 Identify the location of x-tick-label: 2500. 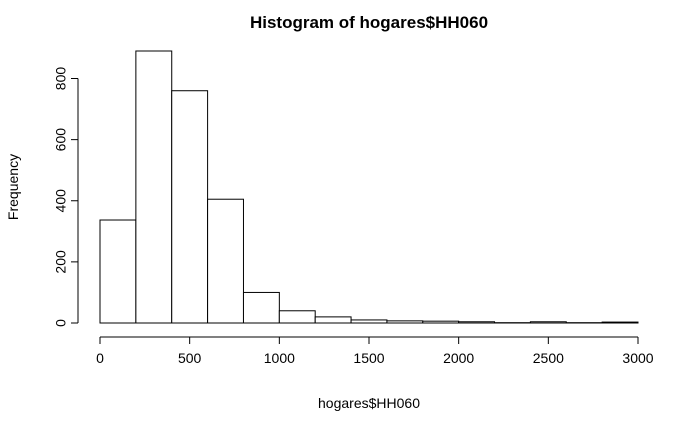
(548, 358).